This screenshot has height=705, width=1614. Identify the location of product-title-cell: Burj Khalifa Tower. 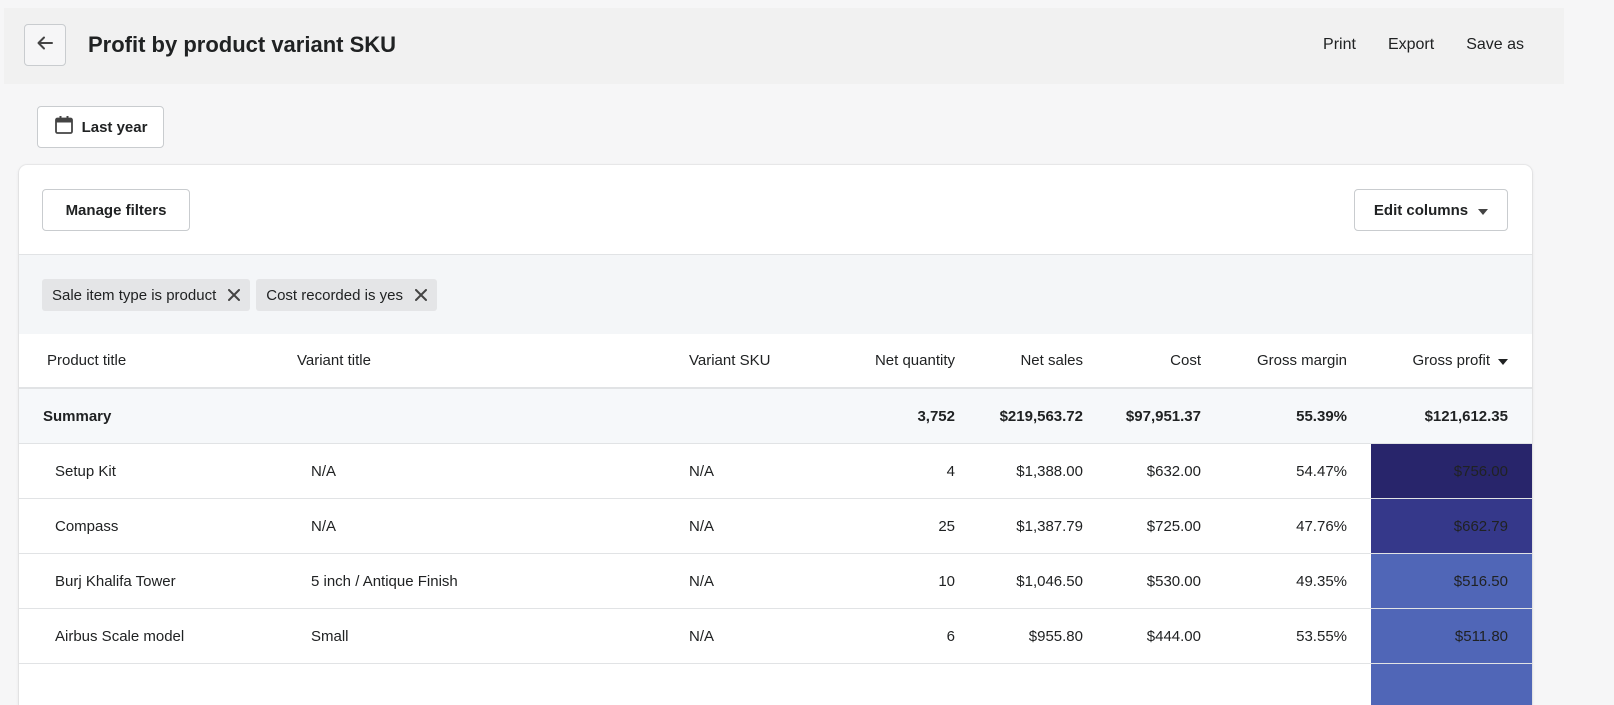
(148, 581).